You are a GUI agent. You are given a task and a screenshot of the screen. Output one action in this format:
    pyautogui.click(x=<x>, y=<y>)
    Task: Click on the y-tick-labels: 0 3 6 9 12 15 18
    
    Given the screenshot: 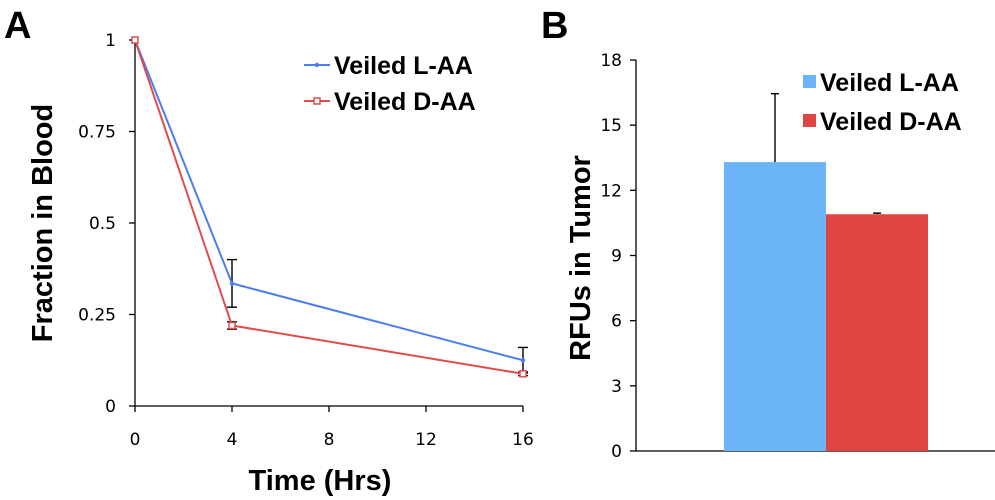 What is the action you would take?
    pyautogui.click(x=611, y=256)
    